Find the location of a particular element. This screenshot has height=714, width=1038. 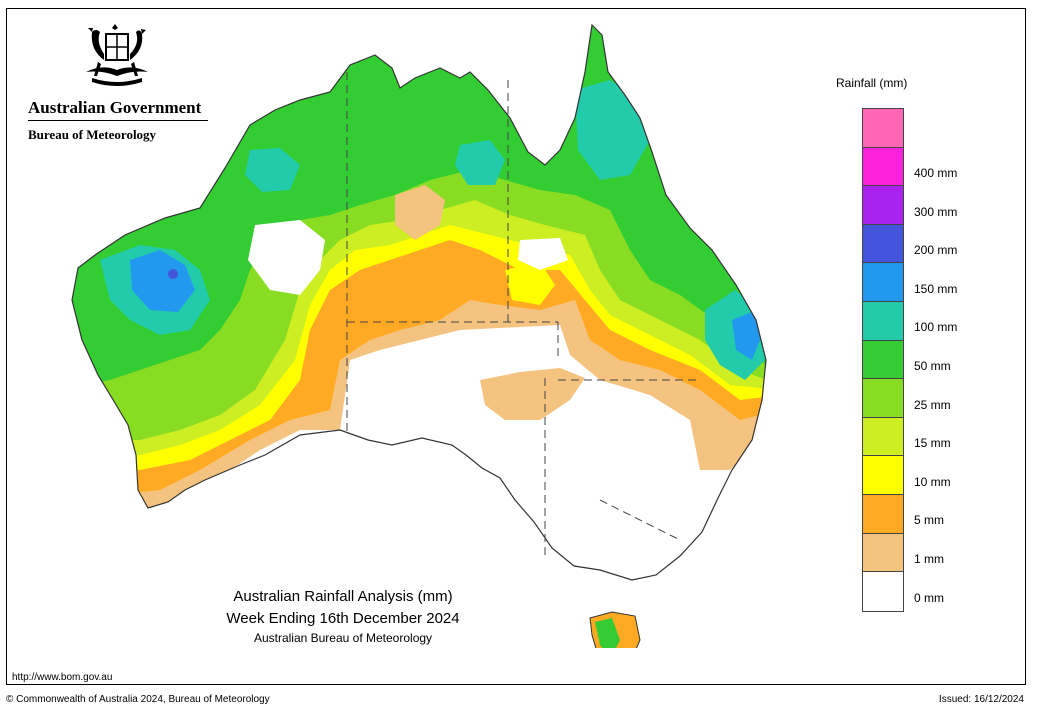

legend-label: 0 mm is located at coordinates (929, 597).